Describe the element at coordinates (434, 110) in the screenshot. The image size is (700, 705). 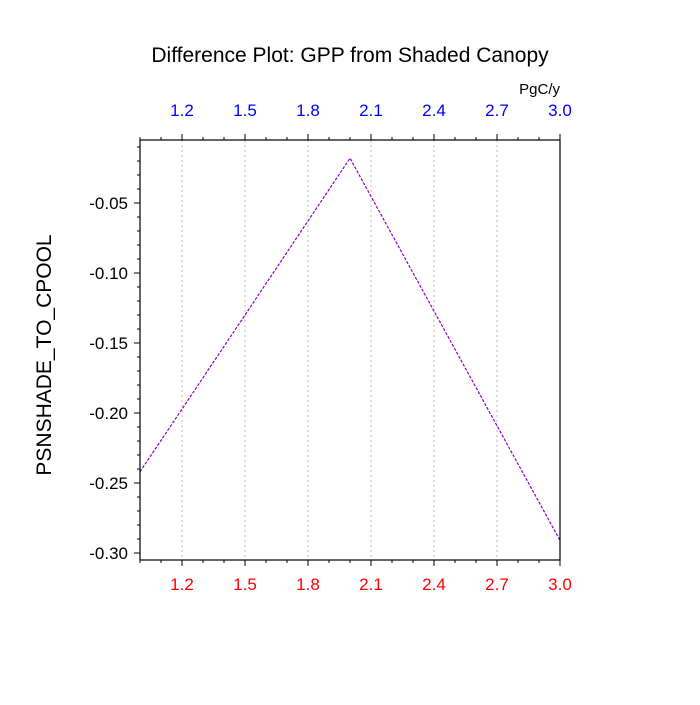
I see `x-top-tick-label: 2.4` at that location.